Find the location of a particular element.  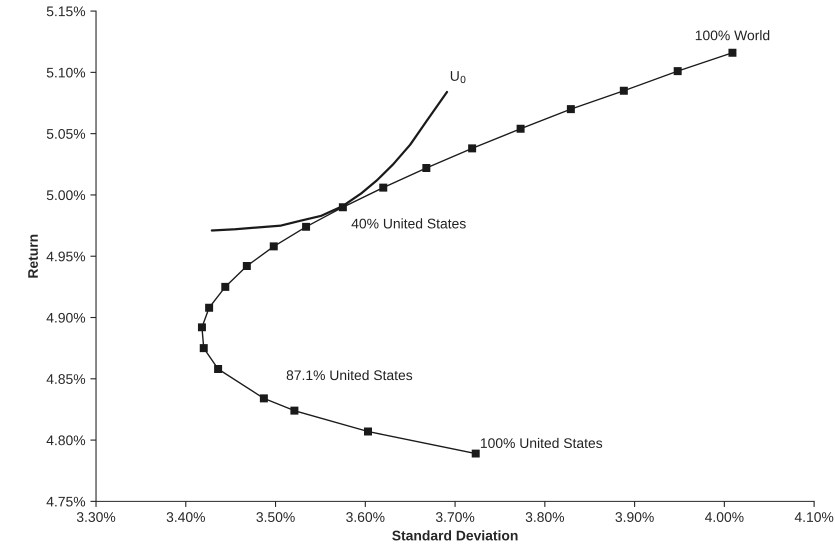

y-tick-label: 4.80% is located at coordinates (66, 440).